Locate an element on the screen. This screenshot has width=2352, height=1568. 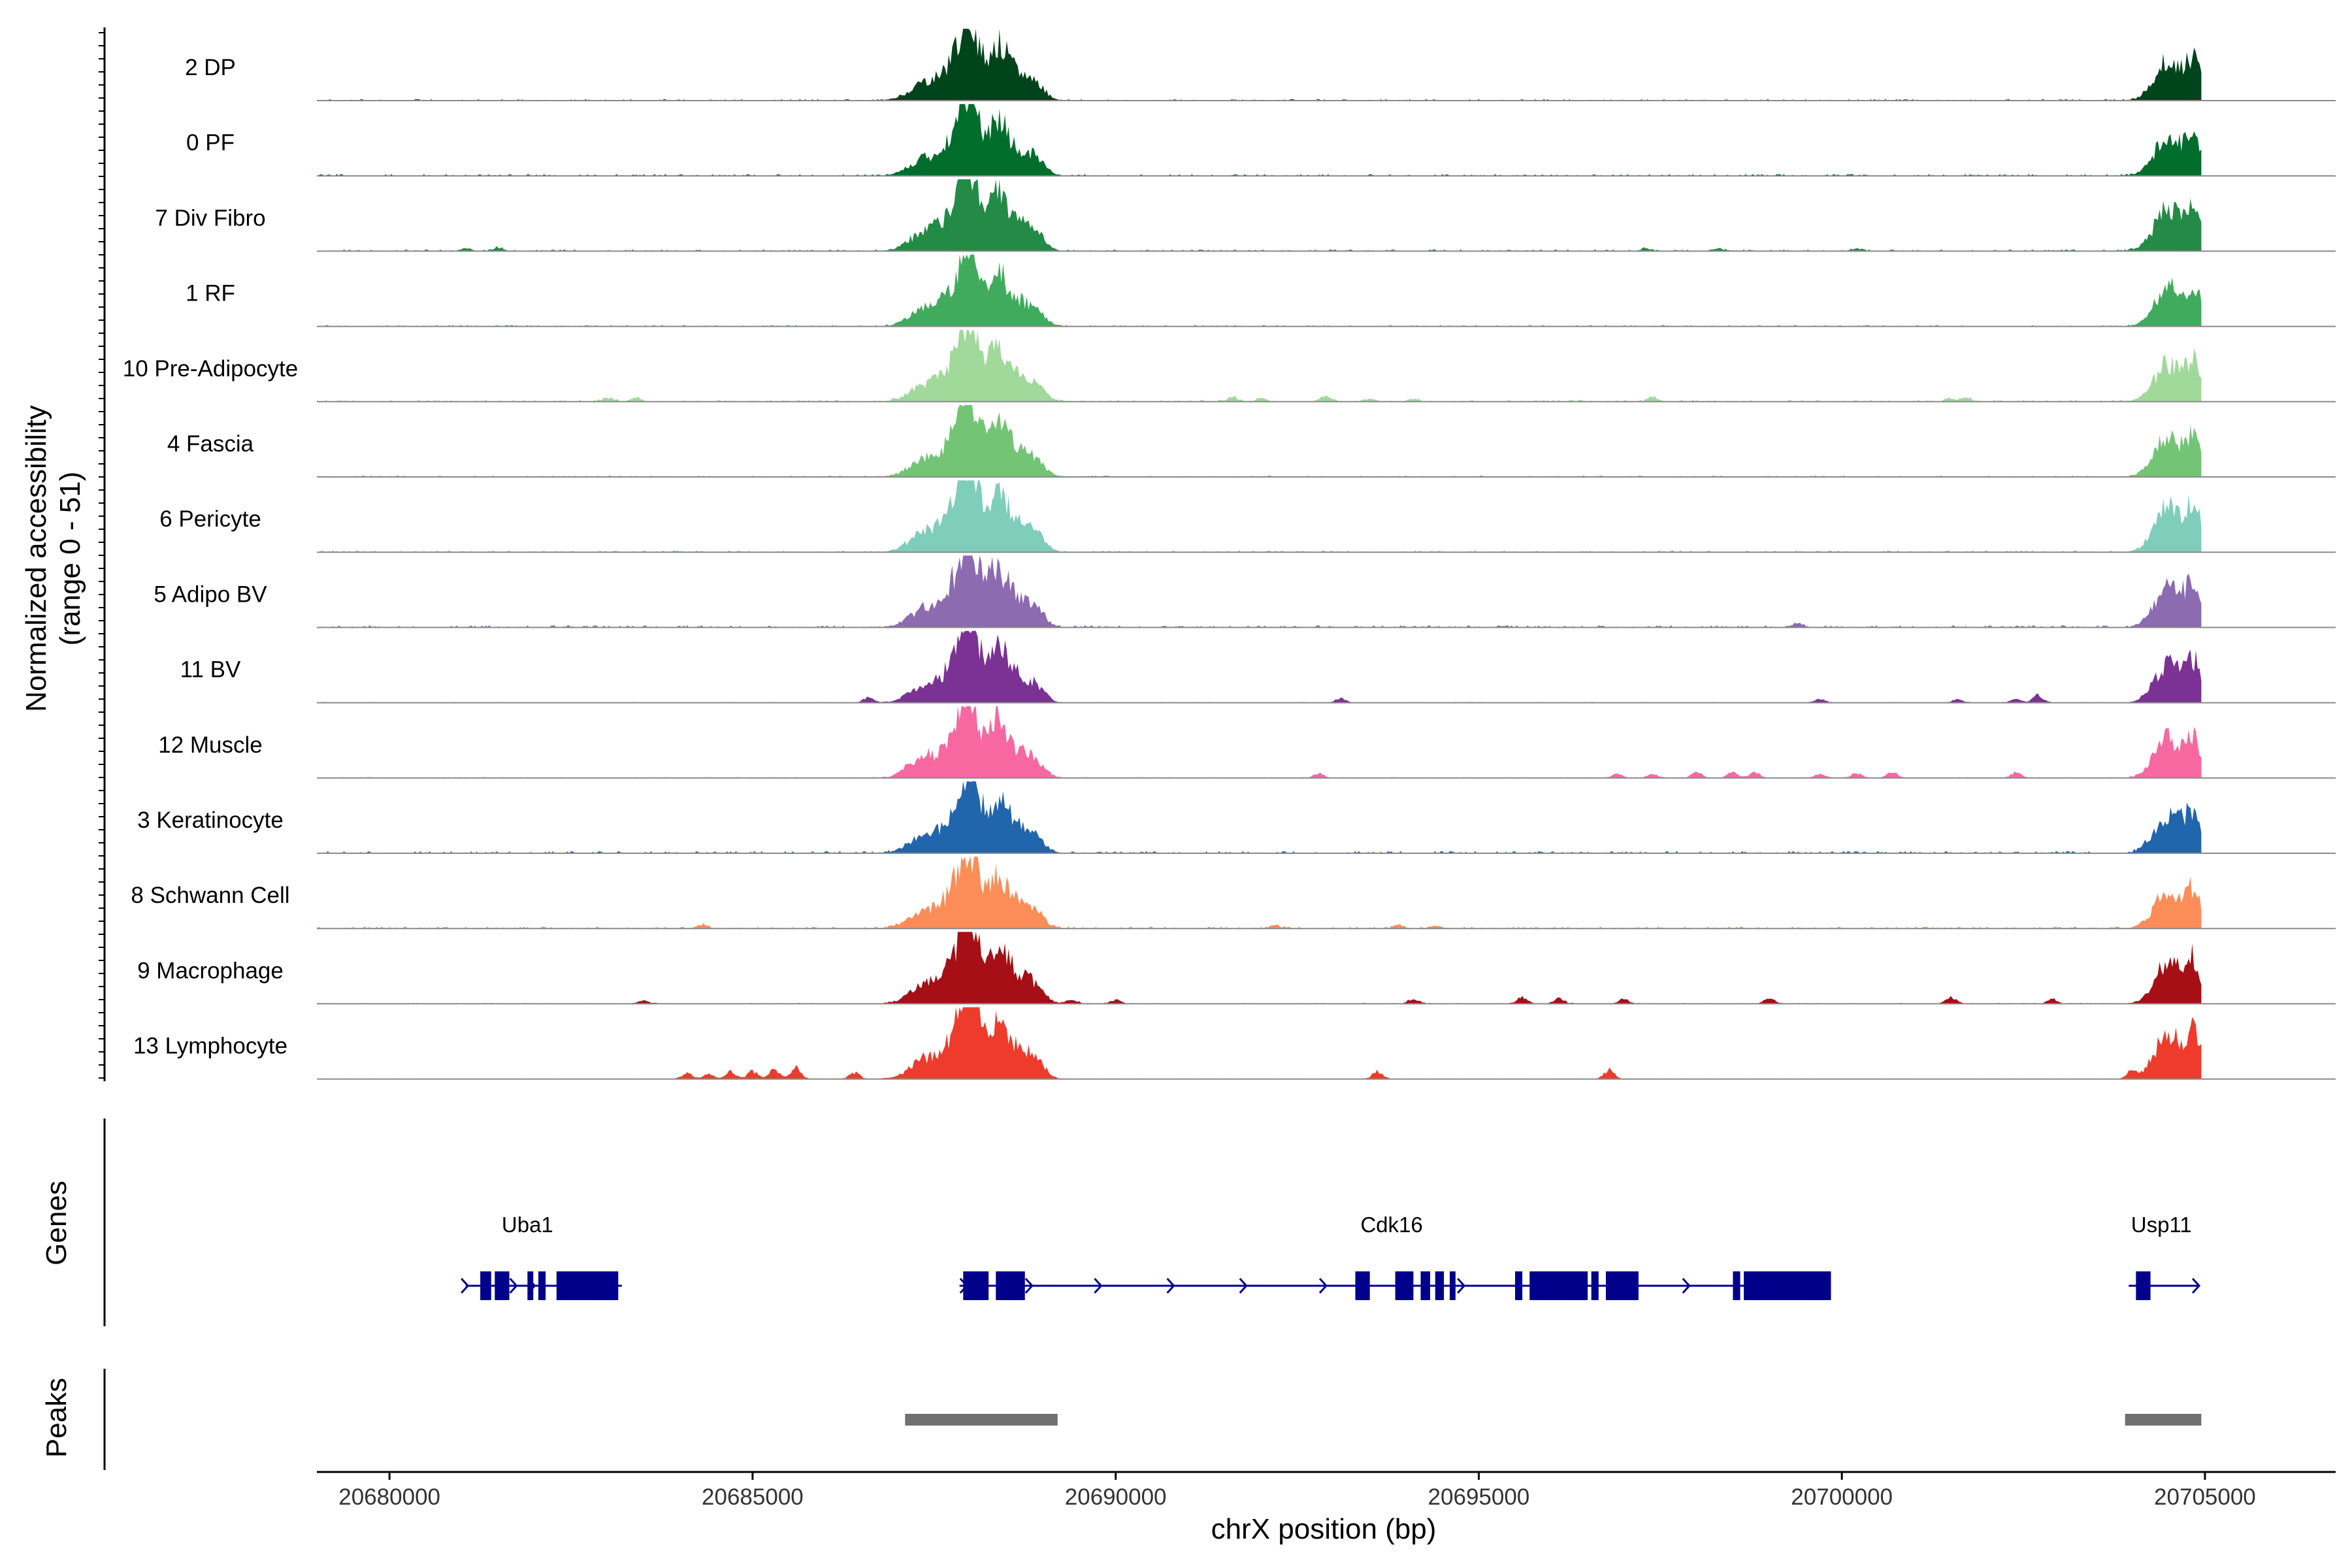
y-axis-title-line2: (range 0 - 51) is located at coordinates (70, 559).